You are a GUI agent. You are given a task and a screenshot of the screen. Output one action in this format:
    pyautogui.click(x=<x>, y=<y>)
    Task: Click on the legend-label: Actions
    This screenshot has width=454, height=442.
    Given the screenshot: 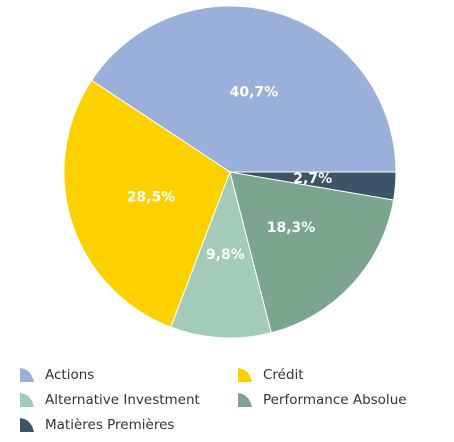 What is the action you would take?
    pyautogui.click(x=69, y=375)
    